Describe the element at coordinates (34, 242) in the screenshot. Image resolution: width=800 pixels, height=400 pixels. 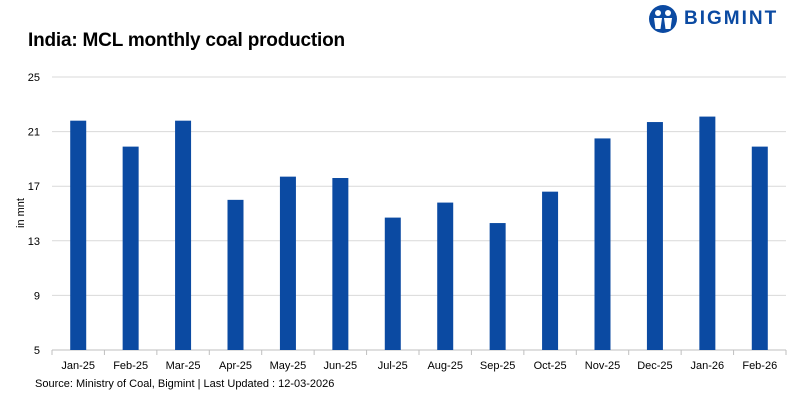
I see `y-tick-label: 13` at that location.